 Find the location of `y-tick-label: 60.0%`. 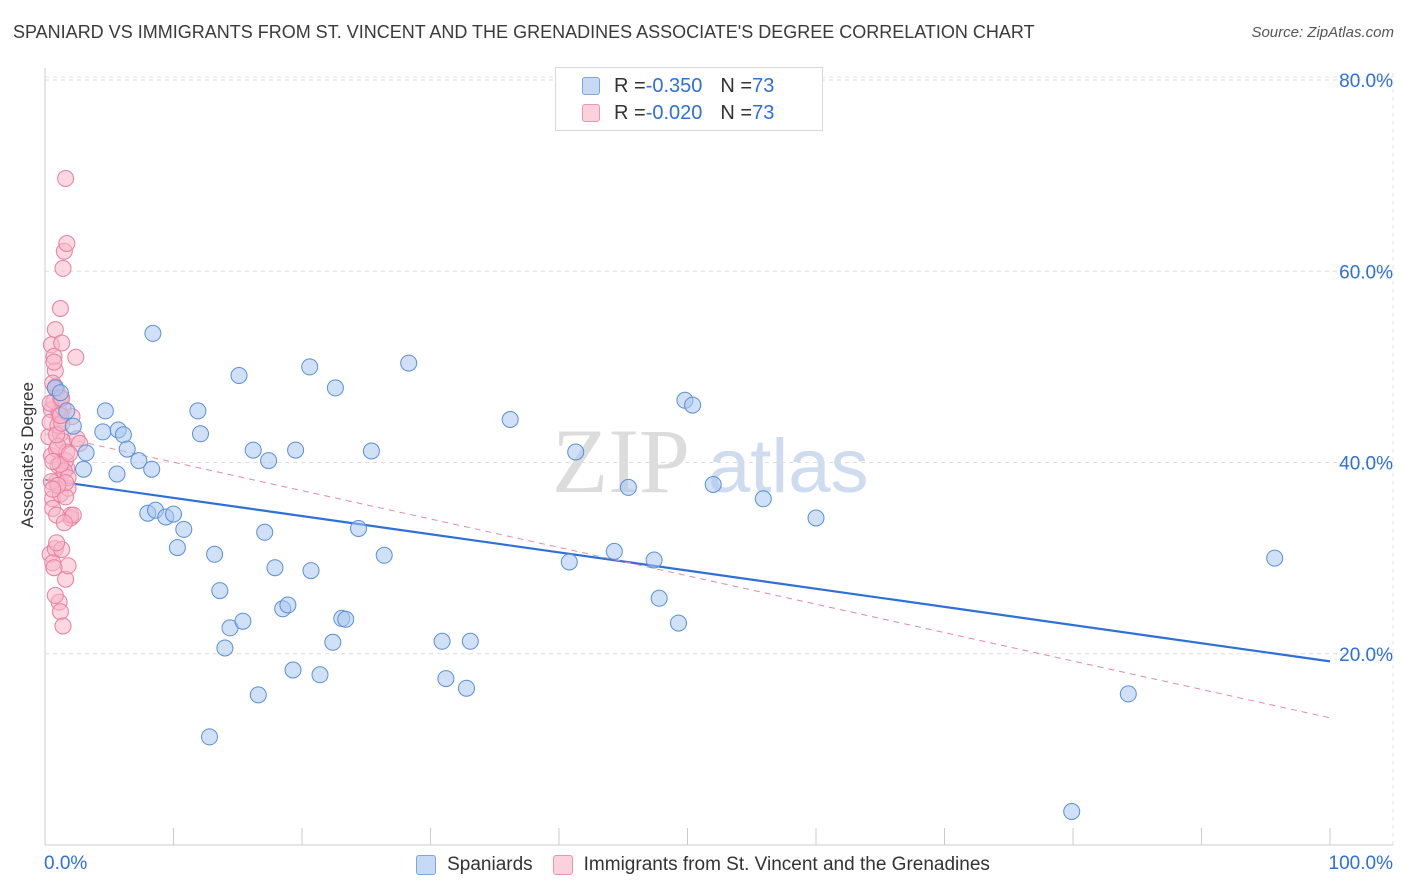

y-tick-label: 60.0% is located at coordinates (1366, 272).